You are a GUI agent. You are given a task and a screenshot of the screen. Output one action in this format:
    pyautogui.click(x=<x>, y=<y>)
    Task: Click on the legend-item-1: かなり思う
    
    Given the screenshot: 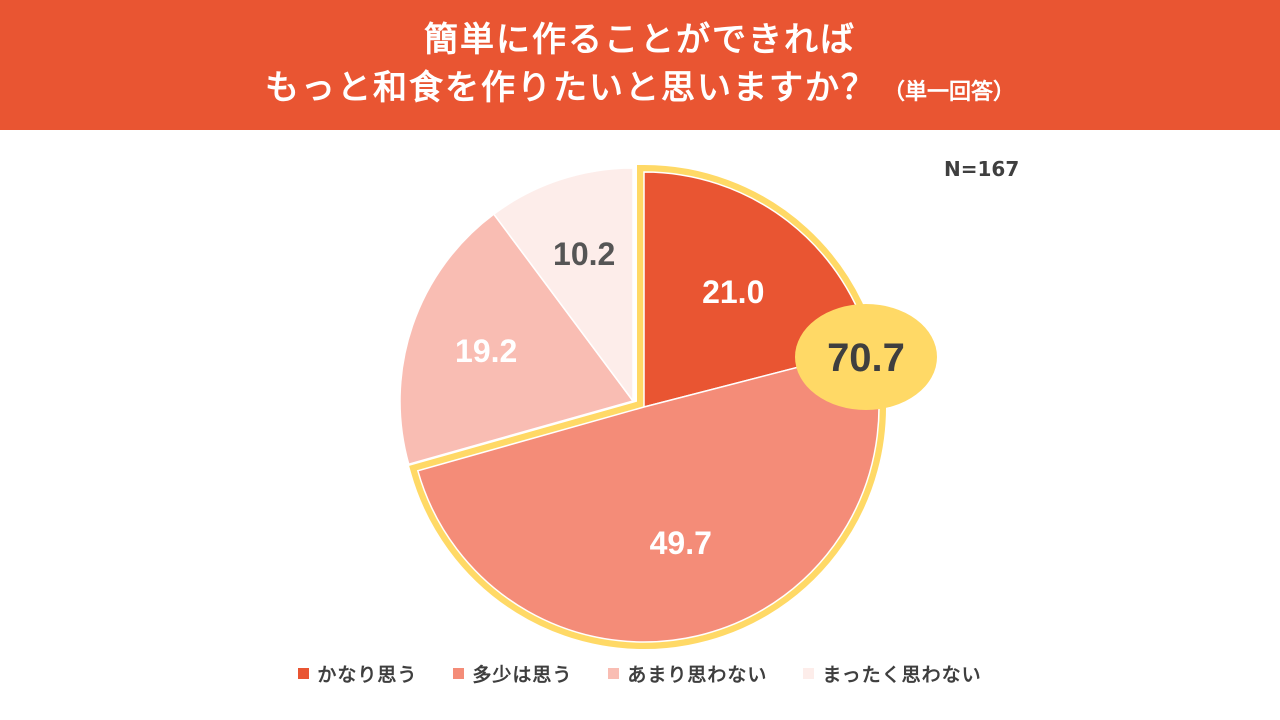 What is the action you would take?
    pyautogui.click(x=357, y=673)
    